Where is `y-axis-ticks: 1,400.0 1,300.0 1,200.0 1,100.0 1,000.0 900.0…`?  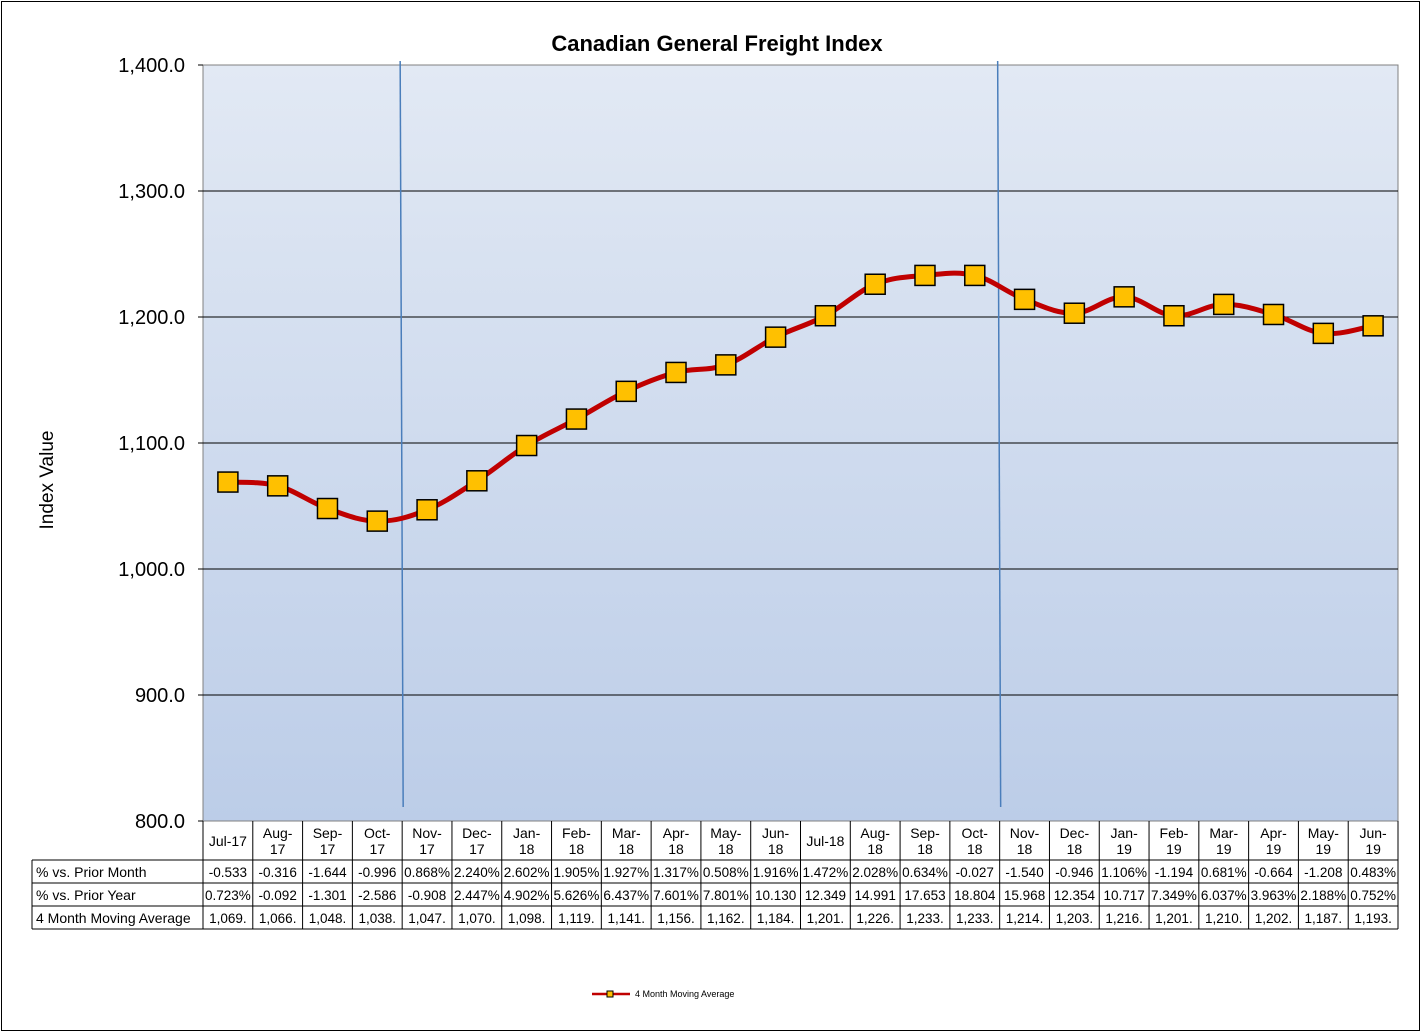
y-axis-ticks: 1,400.0 1,300.0 1,200.0 1,100.0 1,000.0 900.0… is located at coordinates (151, 444).